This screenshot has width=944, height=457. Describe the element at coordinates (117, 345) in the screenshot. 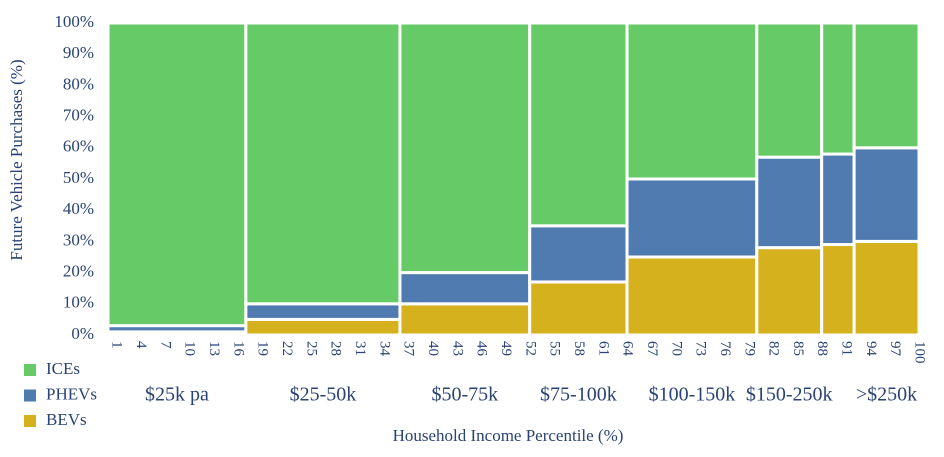

I see `x-tick-label: 1` at that location.